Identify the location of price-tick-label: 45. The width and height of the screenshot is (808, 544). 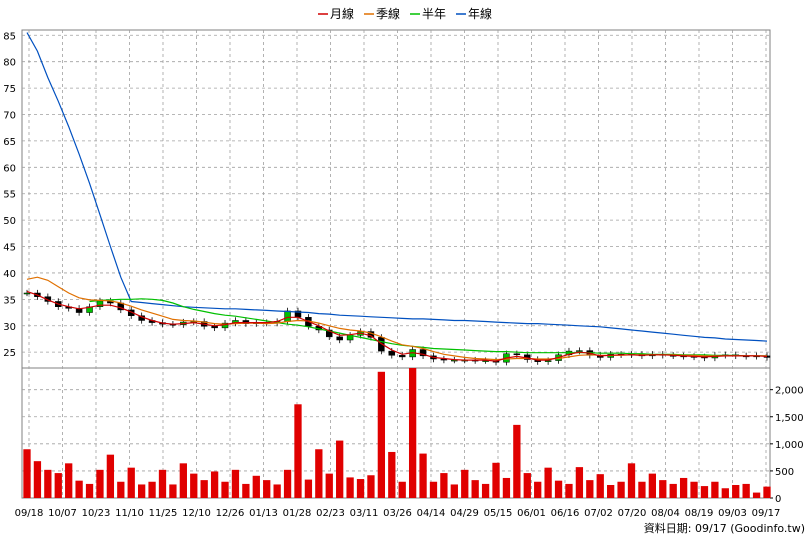
(9, 248).